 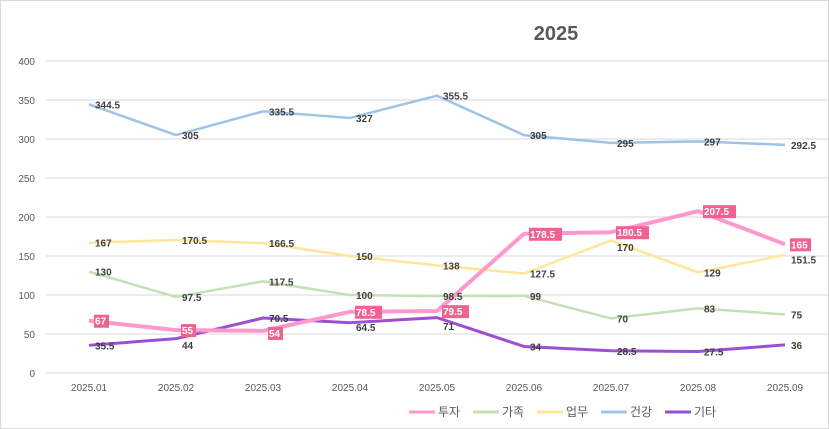 I want to click on data-label: 55, so click(x=188, y=331).